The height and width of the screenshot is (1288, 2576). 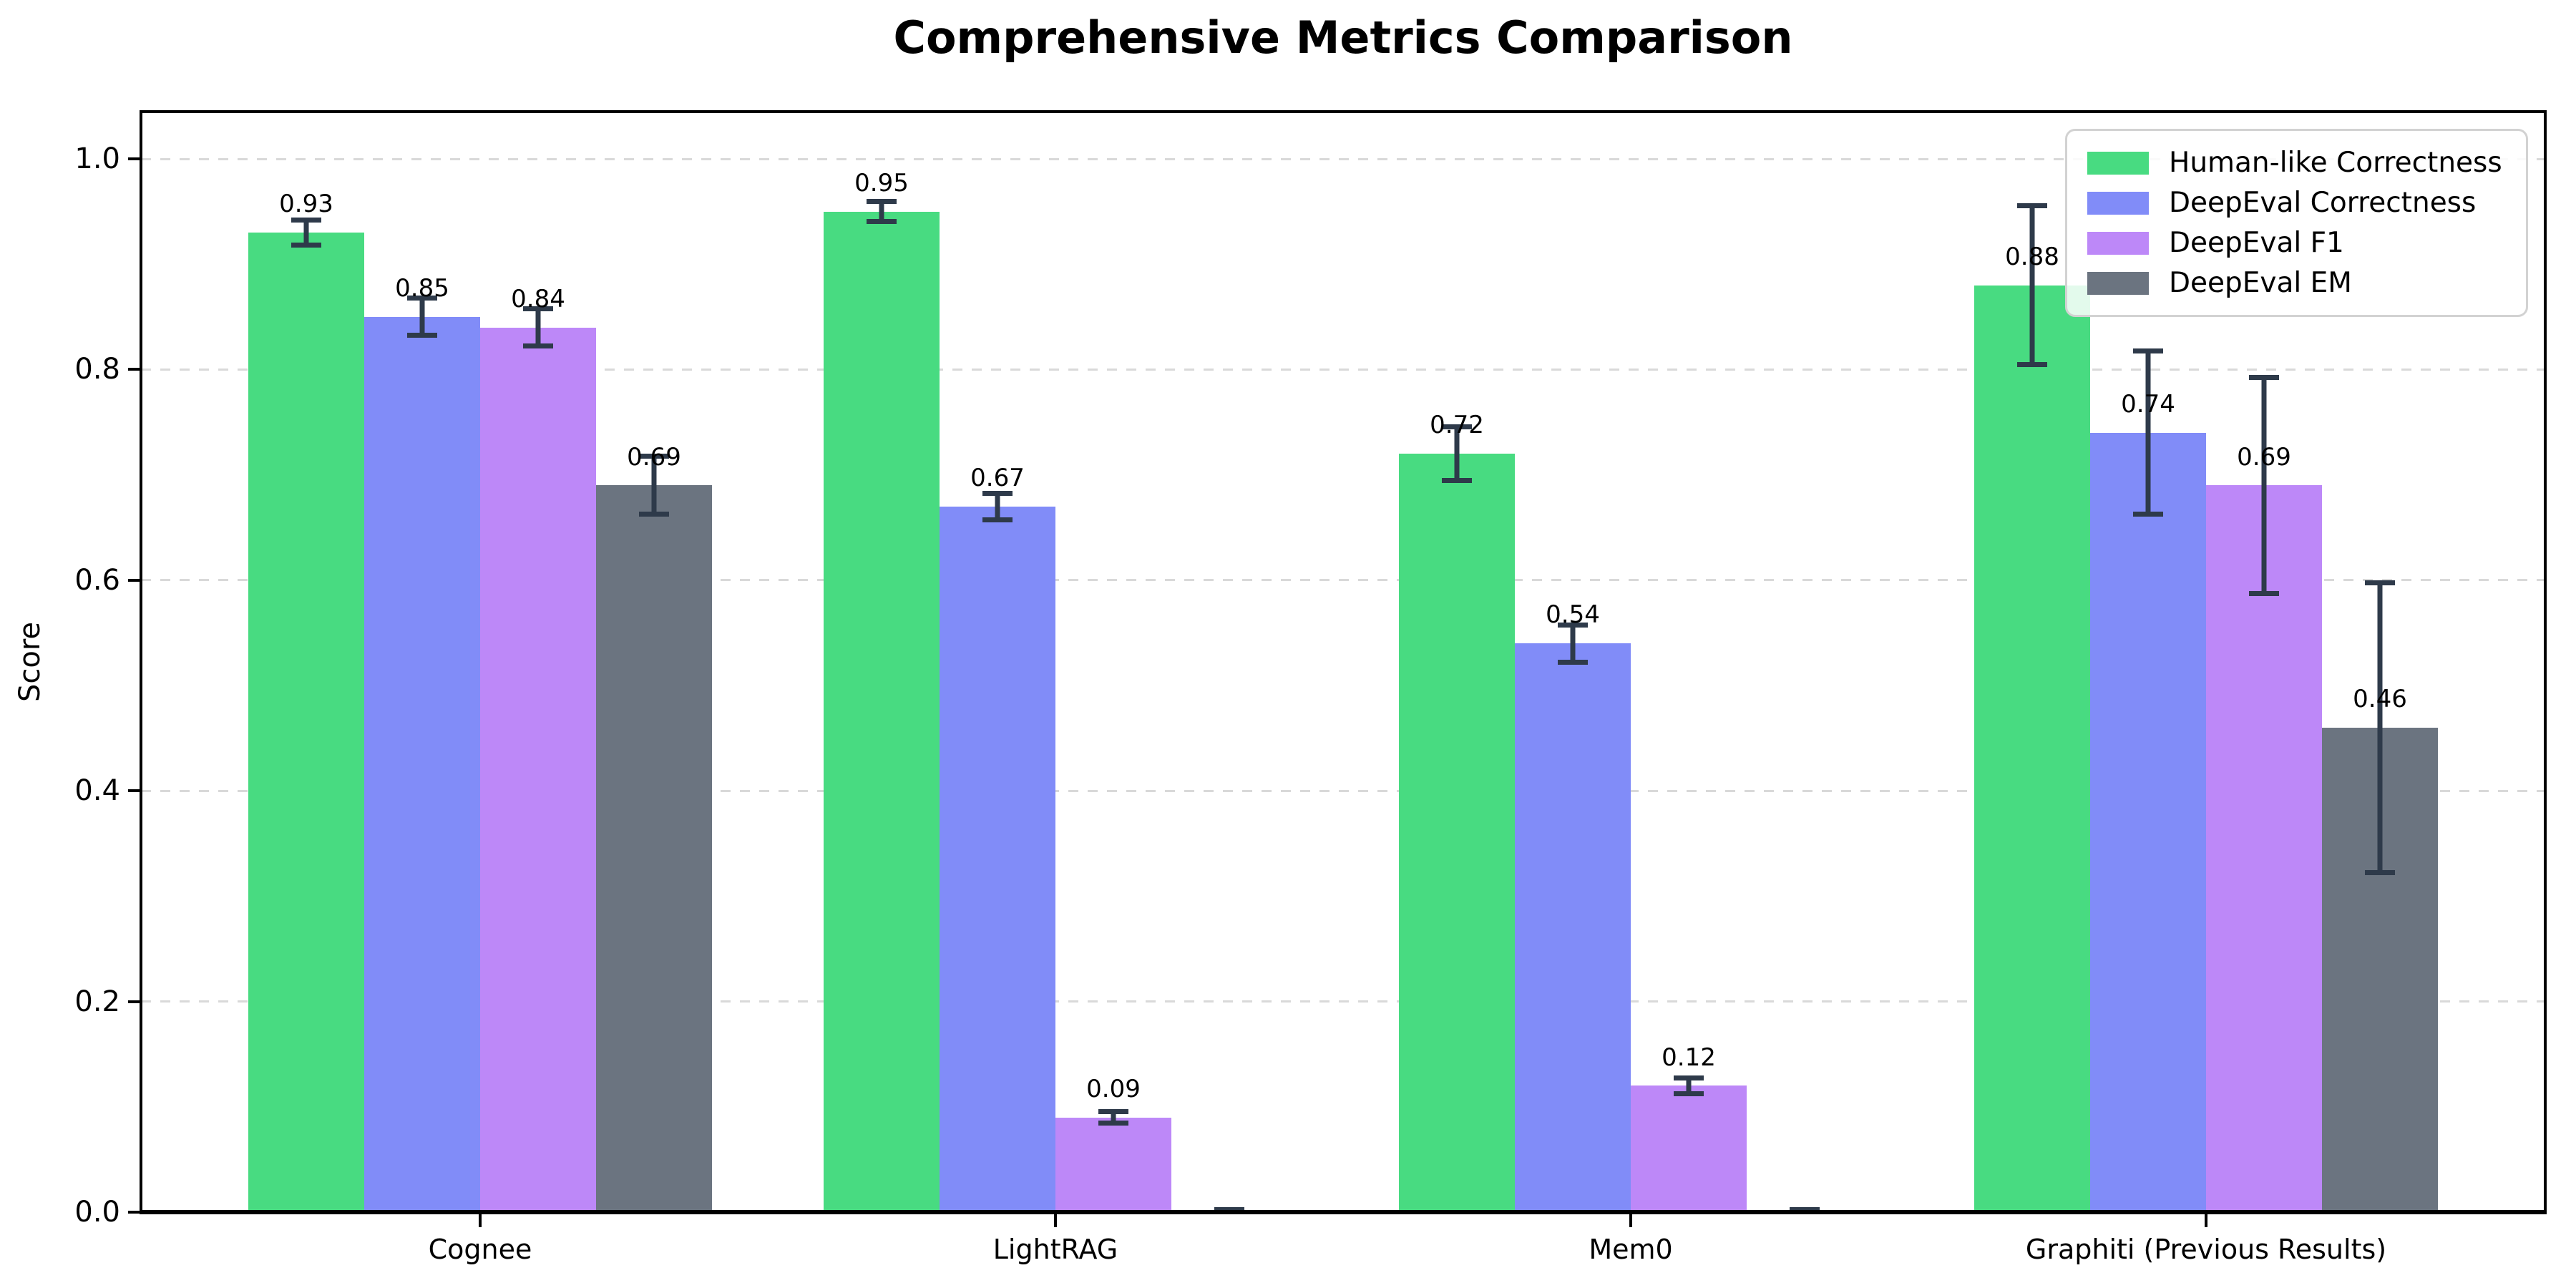 I want to click on x-tick-label: Cognee, so click(x=480, y=1249).